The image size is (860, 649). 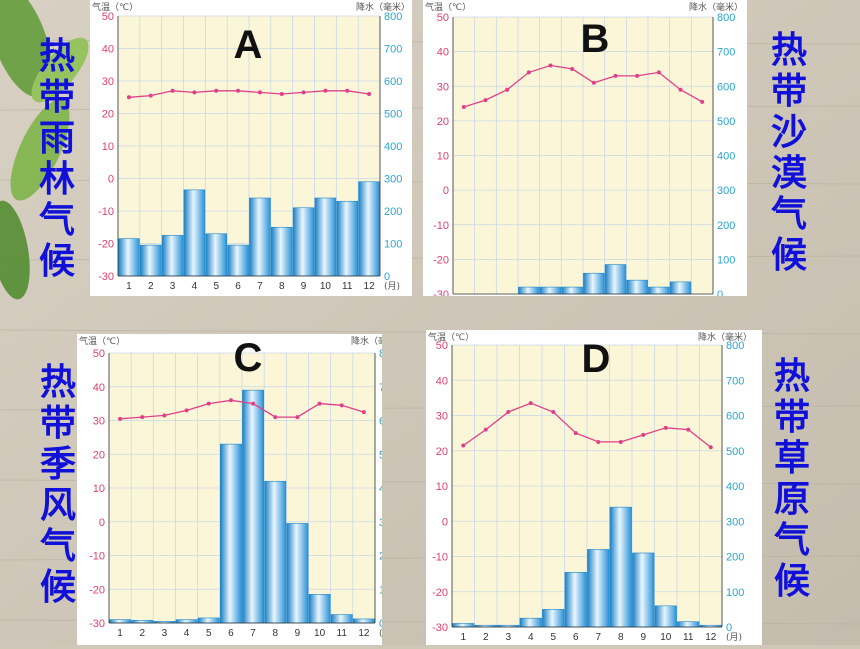 I want to click on month-label-1: 1, so click(x=463, y=637).